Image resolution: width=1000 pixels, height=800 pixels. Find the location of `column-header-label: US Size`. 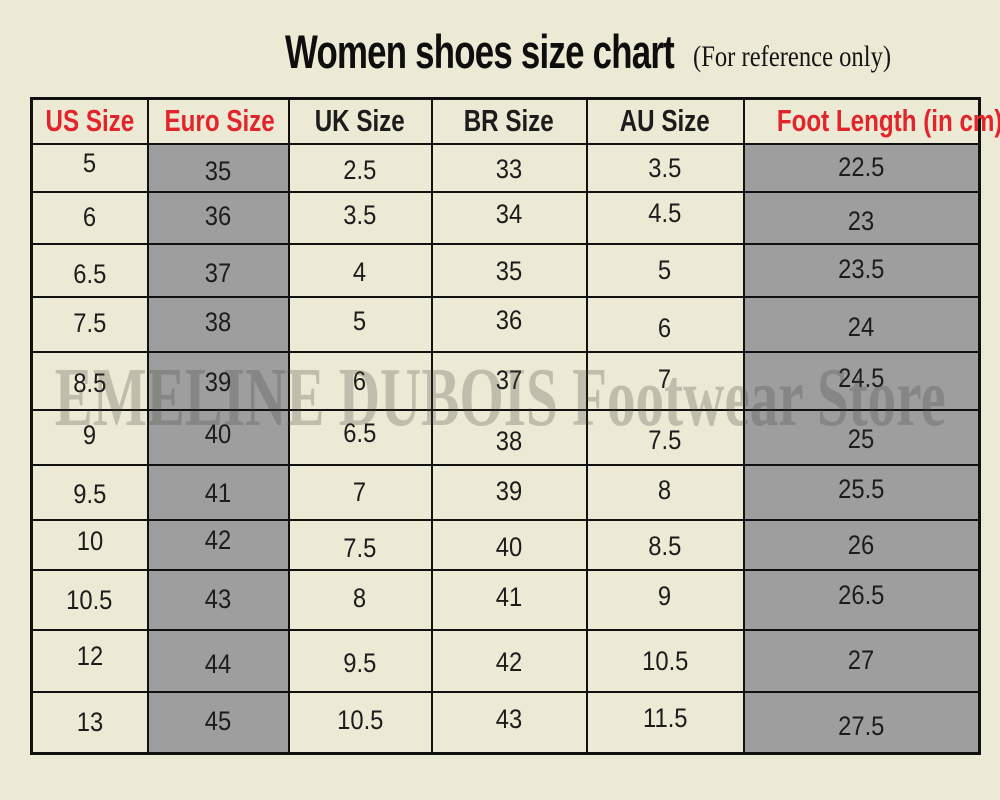

column-header-label: US Size is located at coordinates (90, 121).